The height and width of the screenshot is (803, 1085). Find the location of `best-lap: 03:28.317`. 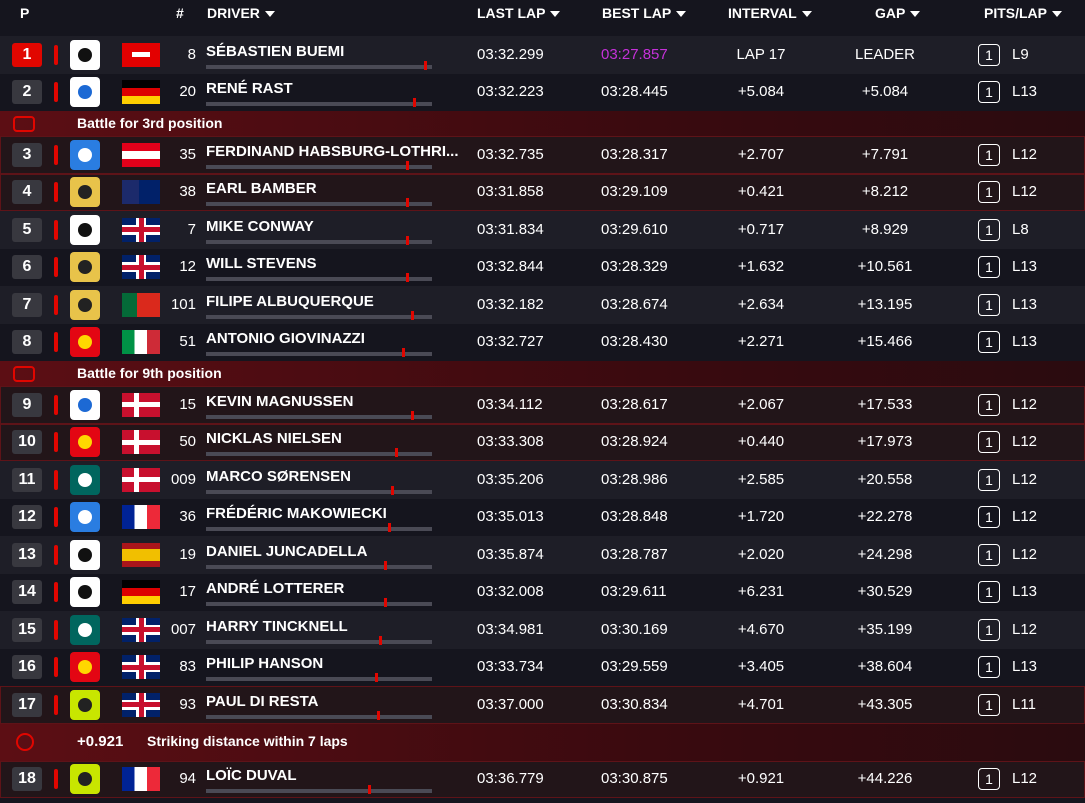

best-lap: 03:28.317 is located at coordinates (634, 154).